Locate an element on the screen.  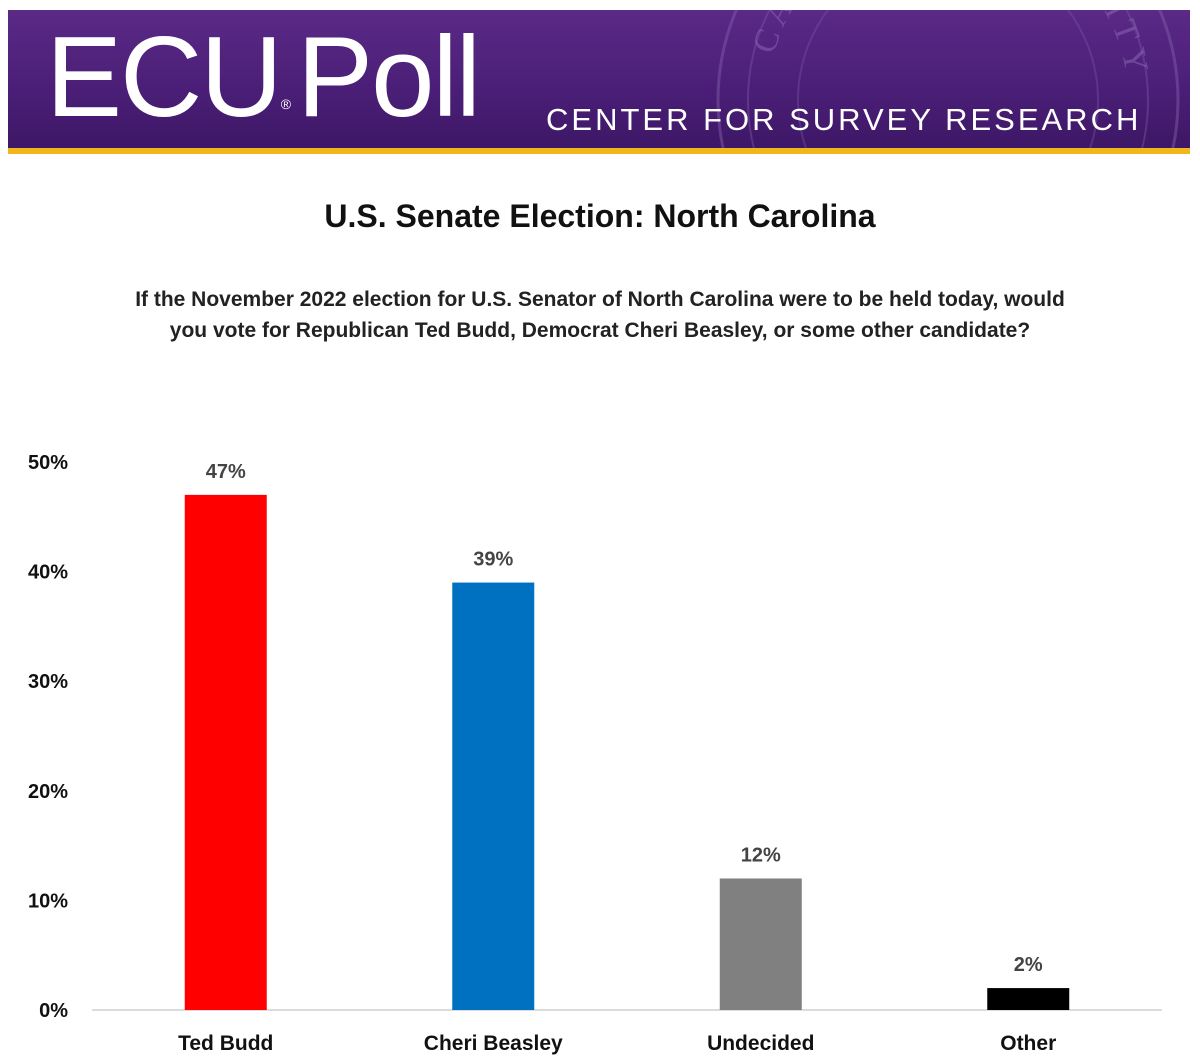
x-category-label: Other is located at coordinates (1028, 1043).